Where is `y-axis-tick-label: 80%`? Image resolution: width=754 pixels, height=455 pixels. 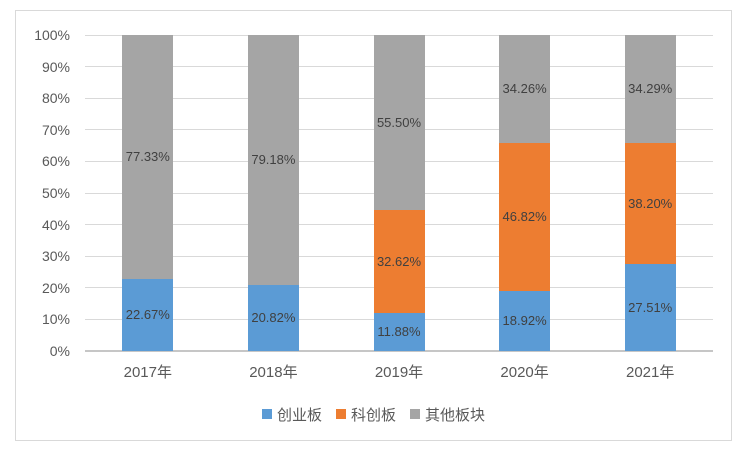
y-axis-tick-label: 80% is located at coordinates (55, 98).